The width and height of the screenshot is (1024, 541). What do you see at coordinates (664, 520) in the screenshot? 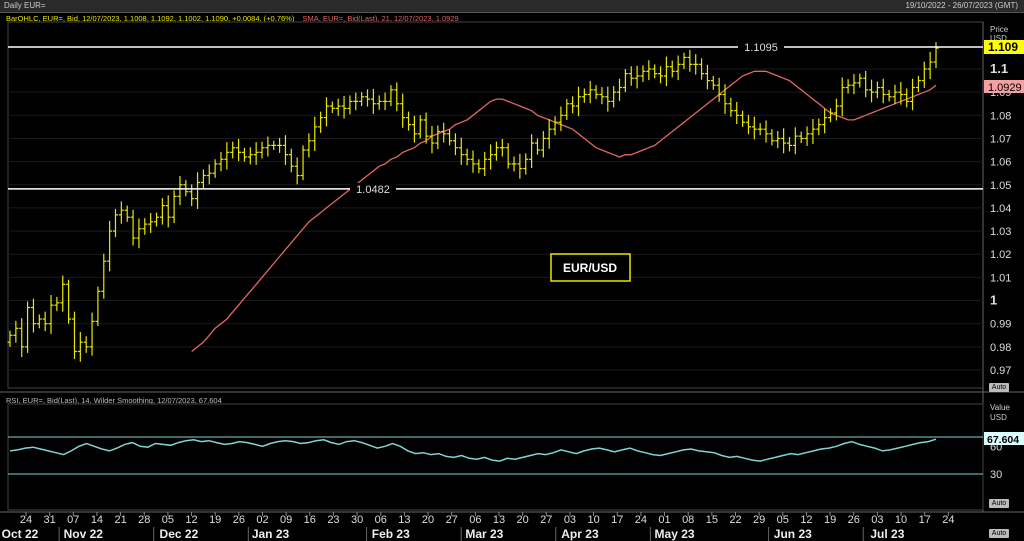
I see `date-tick-label: 01` at bounding box center [664, 520].